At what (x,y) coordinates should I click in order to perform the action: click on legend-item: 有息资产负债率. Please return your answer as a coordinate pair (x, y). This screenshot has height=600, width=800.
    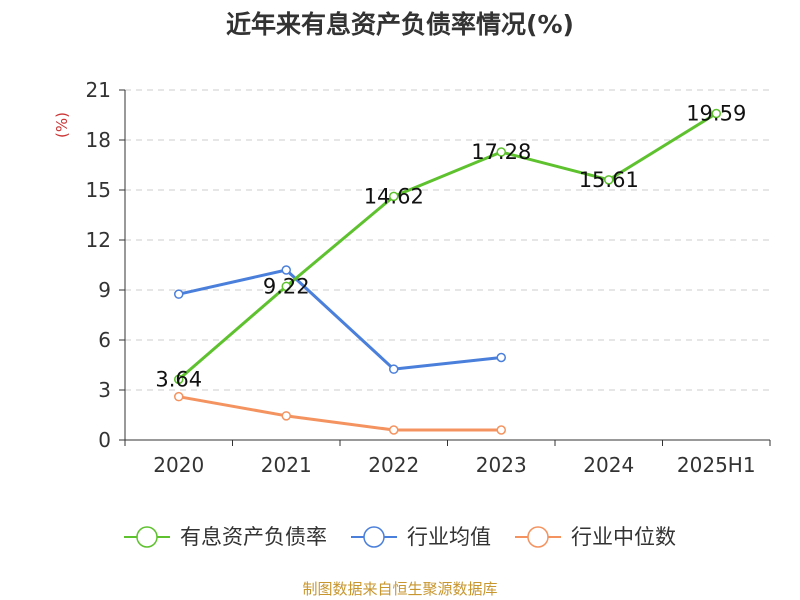
    Looking at the image, I should click on (225, 537).